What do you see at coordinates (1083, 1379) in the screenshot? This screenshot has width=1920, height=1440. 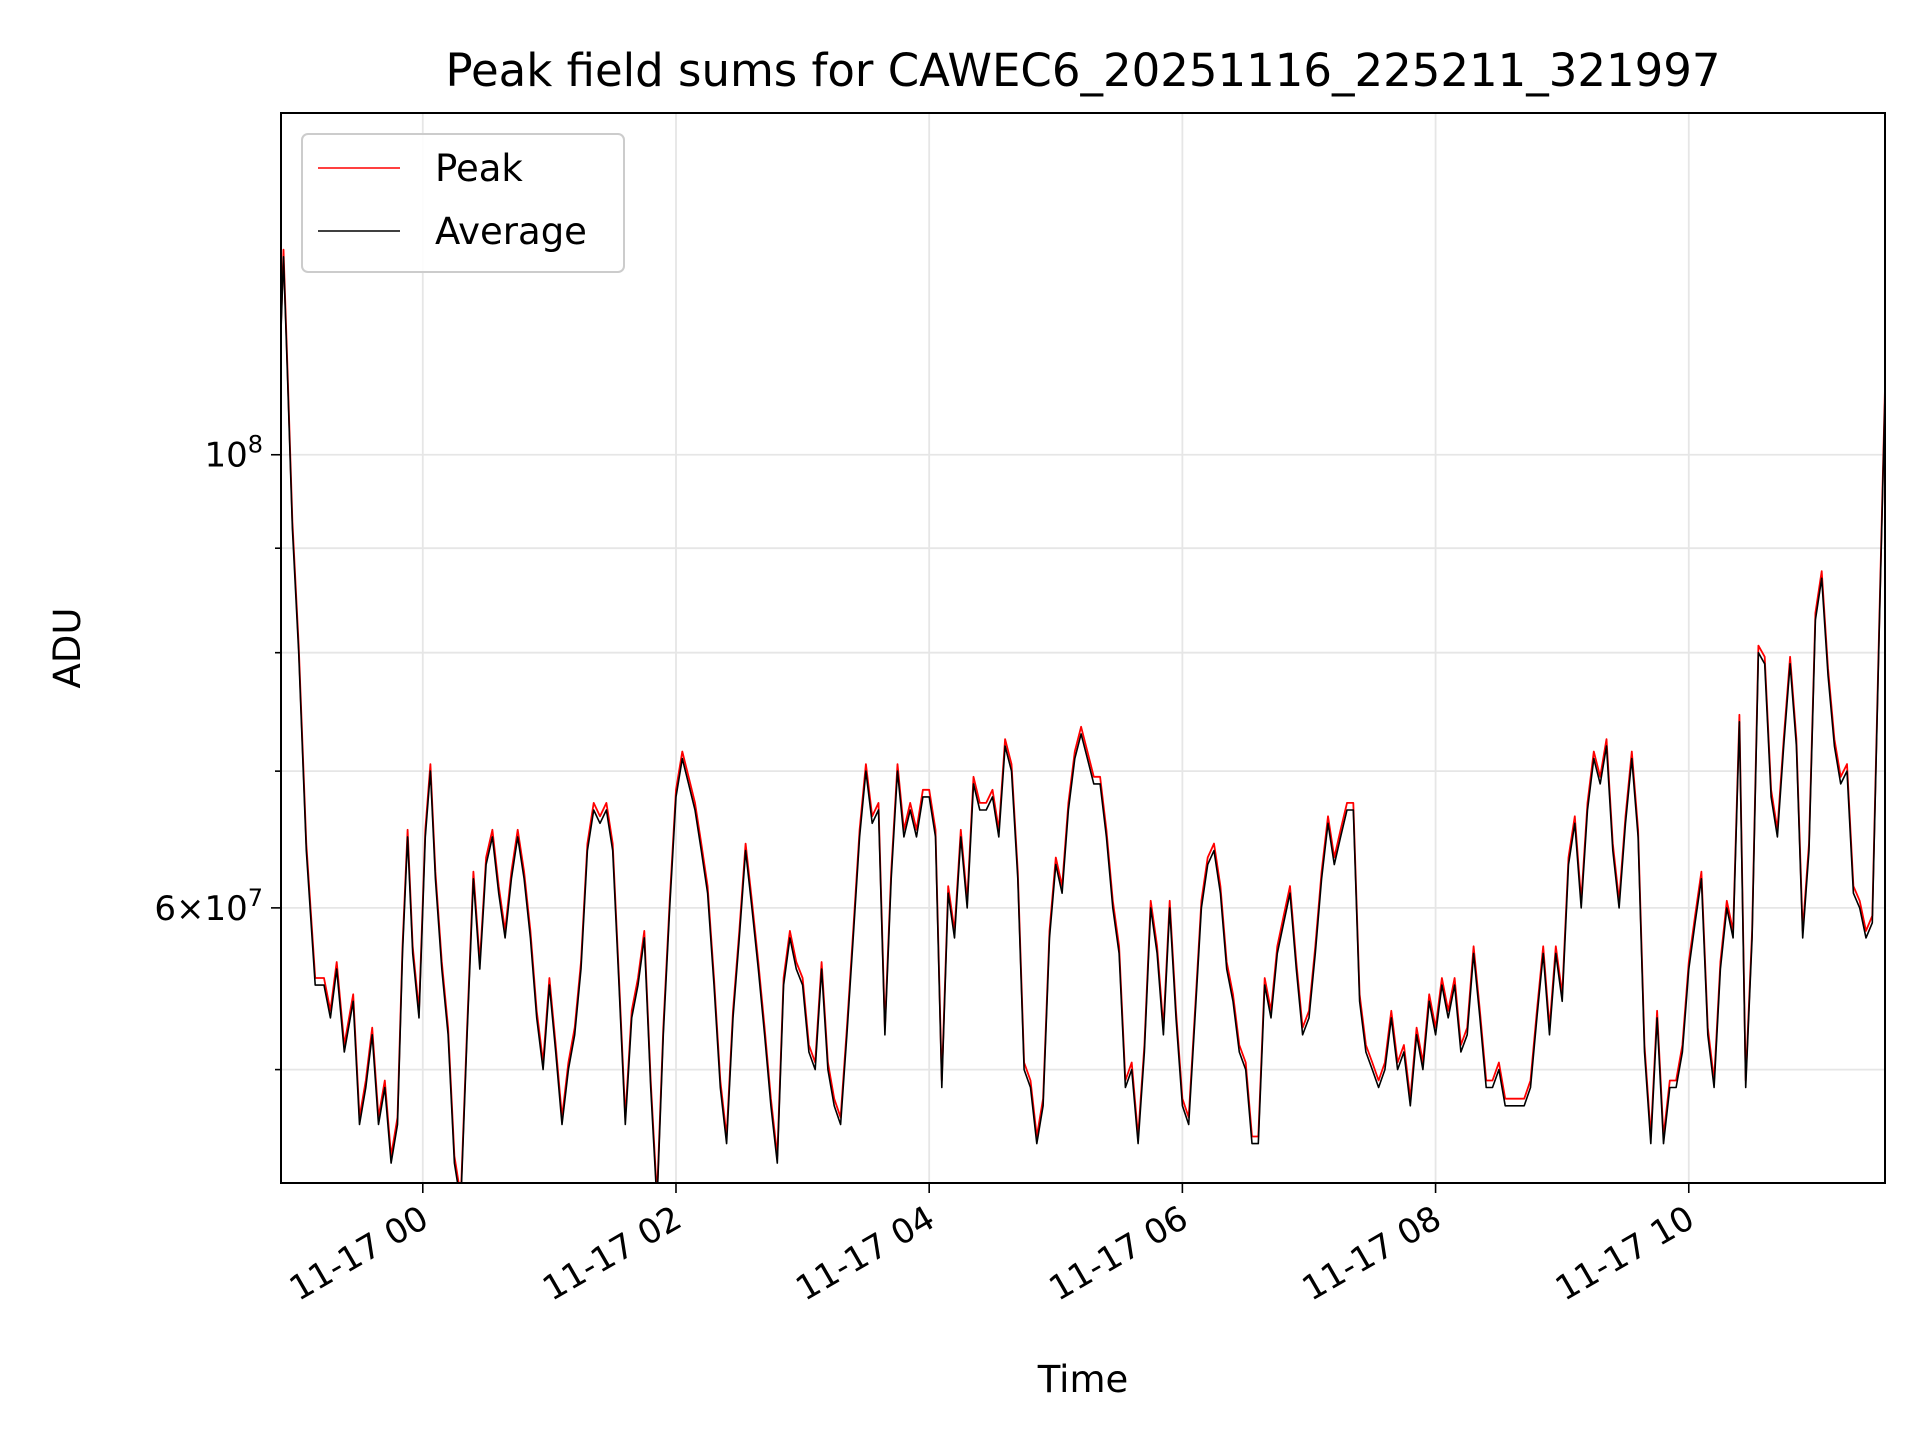 I see `x-axis-label: Time` at bounding box center [1083, 1379].